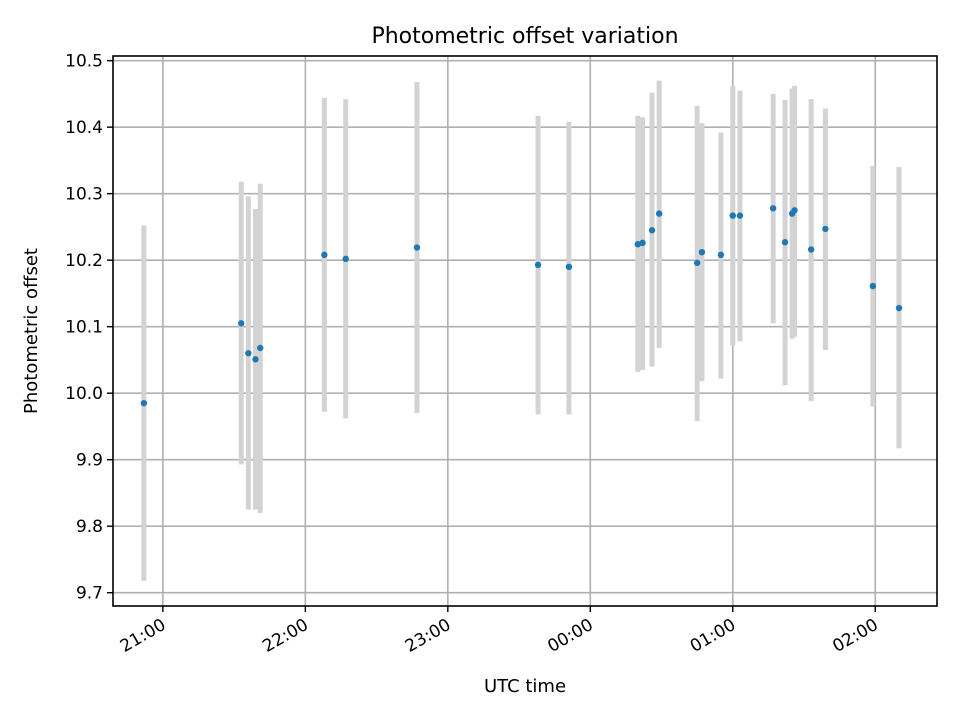  I want to click on y-tick-label: 10.4, so click(84, 128).